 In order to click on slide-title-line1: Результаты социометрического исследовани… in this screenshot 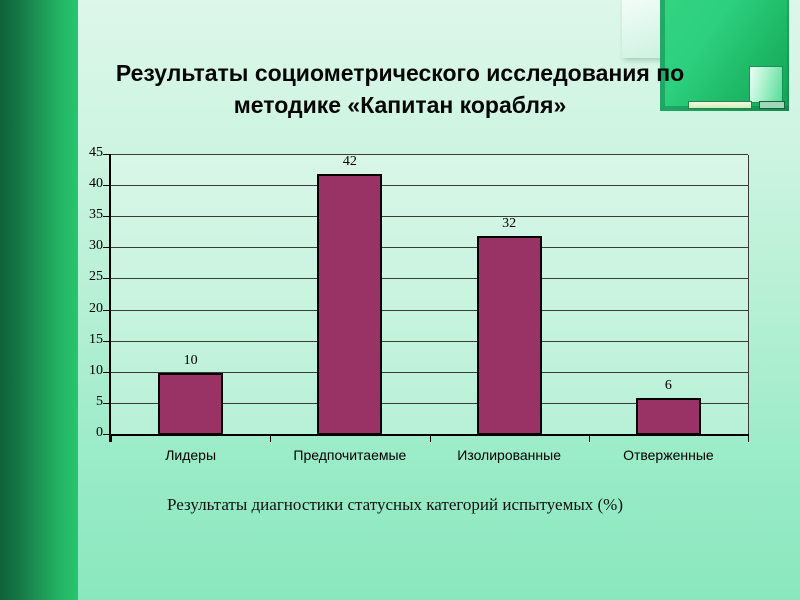, I will do `click(400, 73)`.